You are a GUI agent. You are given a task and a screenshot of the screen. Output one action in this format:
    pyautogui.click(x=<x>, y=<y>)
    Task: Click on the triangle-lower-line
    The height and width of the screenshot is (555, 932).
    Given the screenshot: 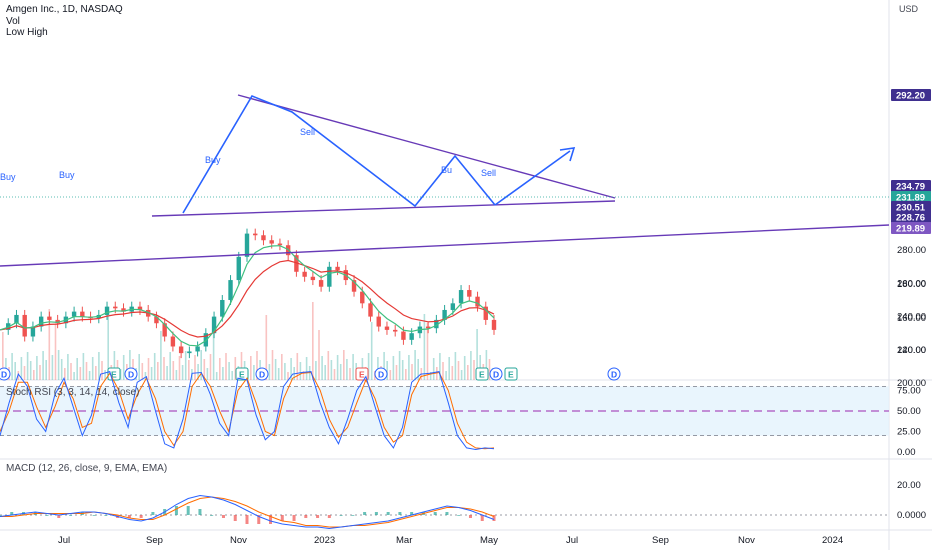 What is the action you would take?
    pyautogui.click(x=383, y=208)
    